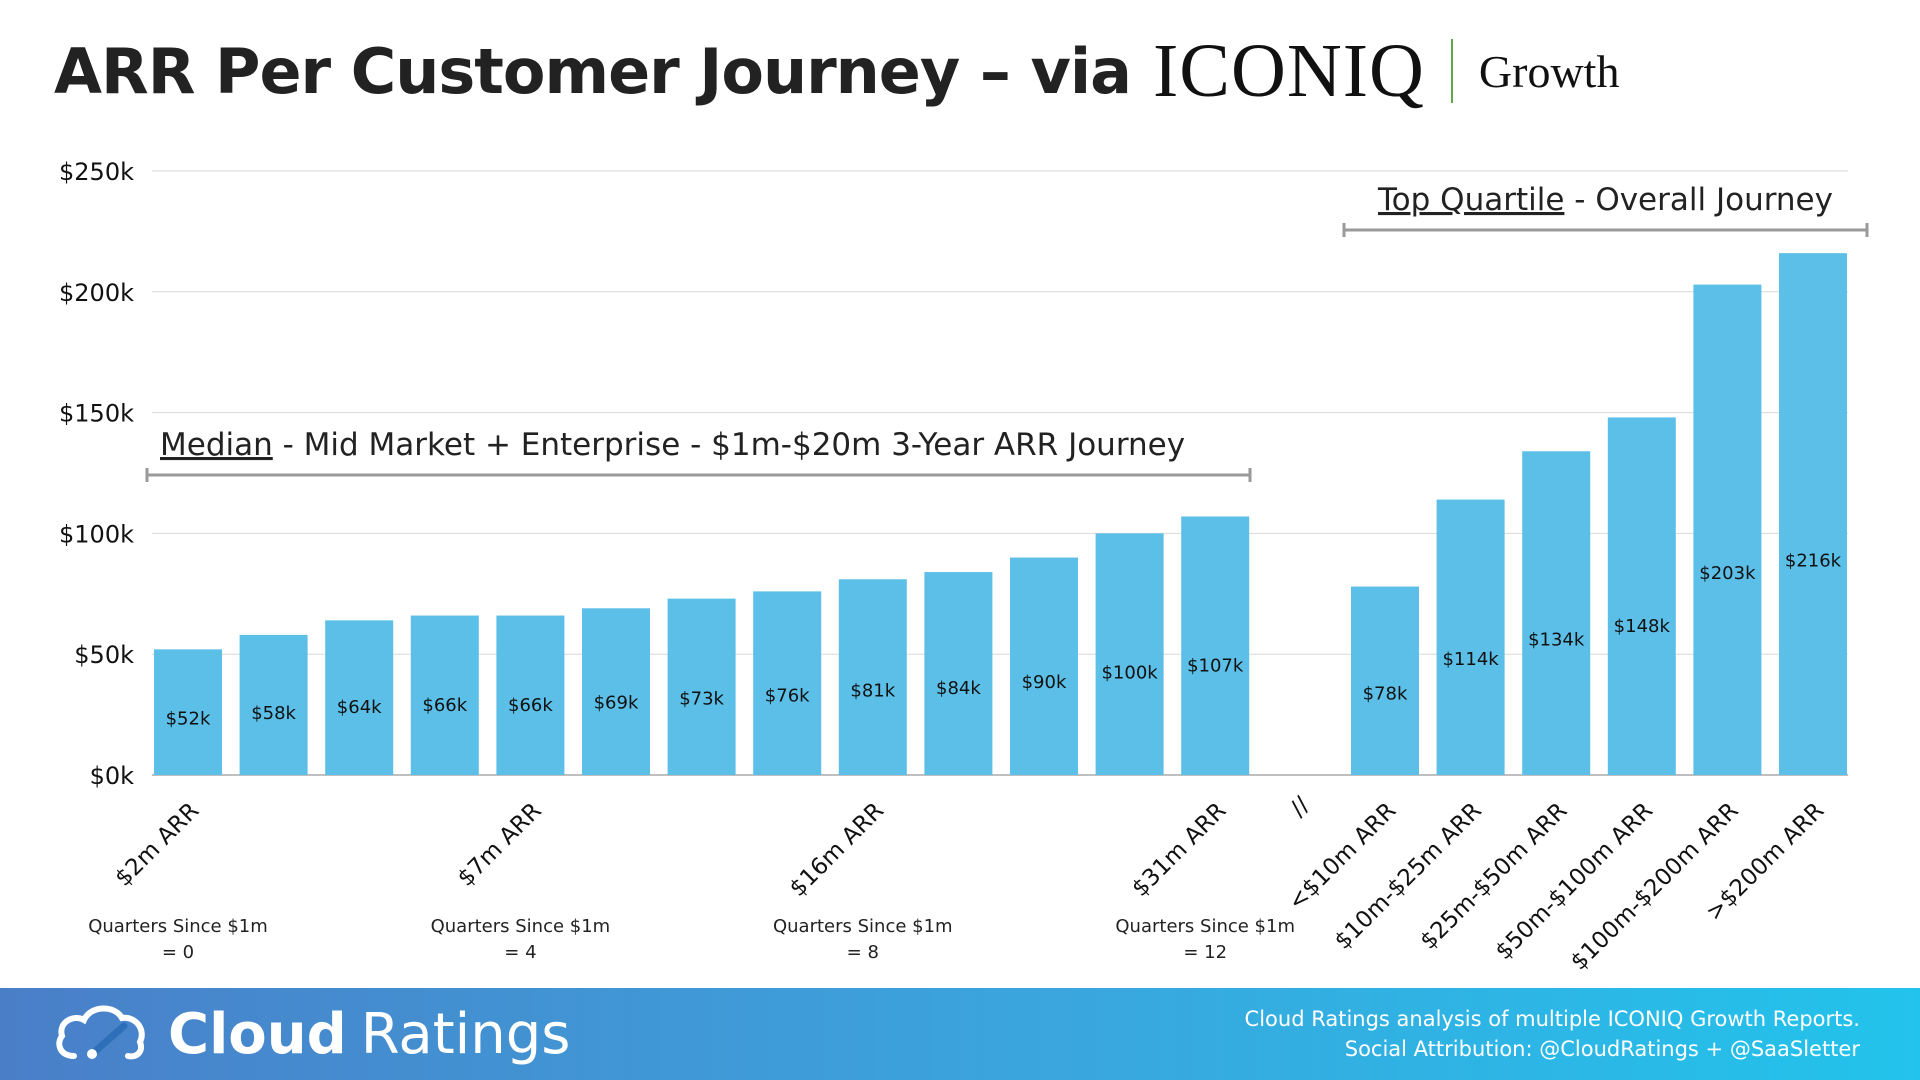  What do you see at coordinates (1044, 682) in the screenshot?
I see `median-value-label: $90k` at bounding box center [1044, 682].